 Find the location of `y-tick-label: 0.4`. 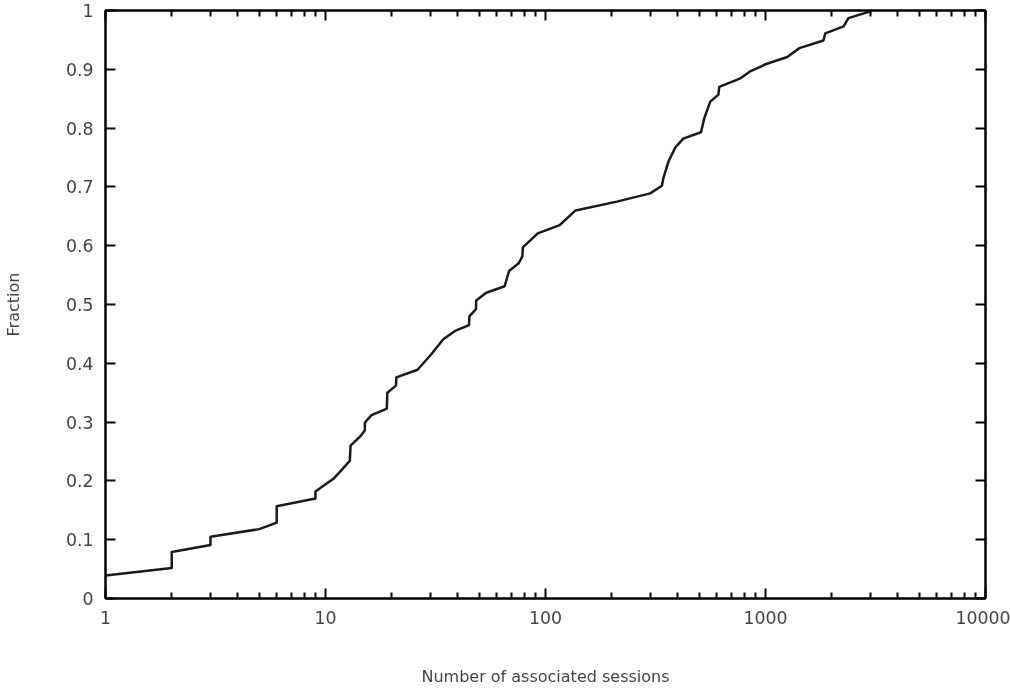

y-tick-label: 0.4 is located at coordinates (79, 363).